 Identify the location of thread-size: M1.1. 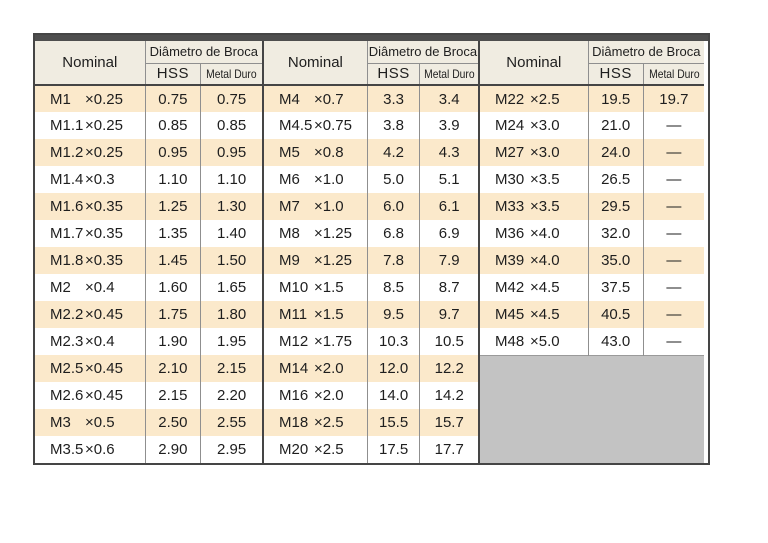
(67, 125).